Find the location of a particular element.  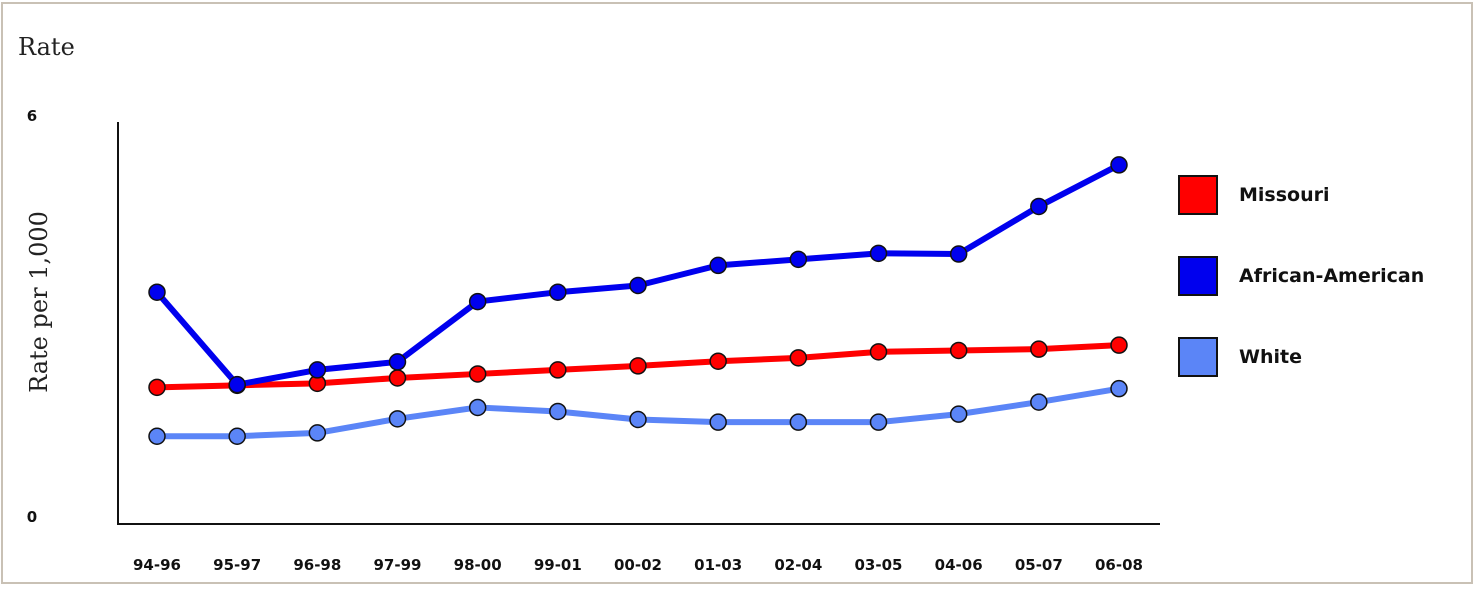

x-tick-label: 95-97 is located at coordinates (237, 565).